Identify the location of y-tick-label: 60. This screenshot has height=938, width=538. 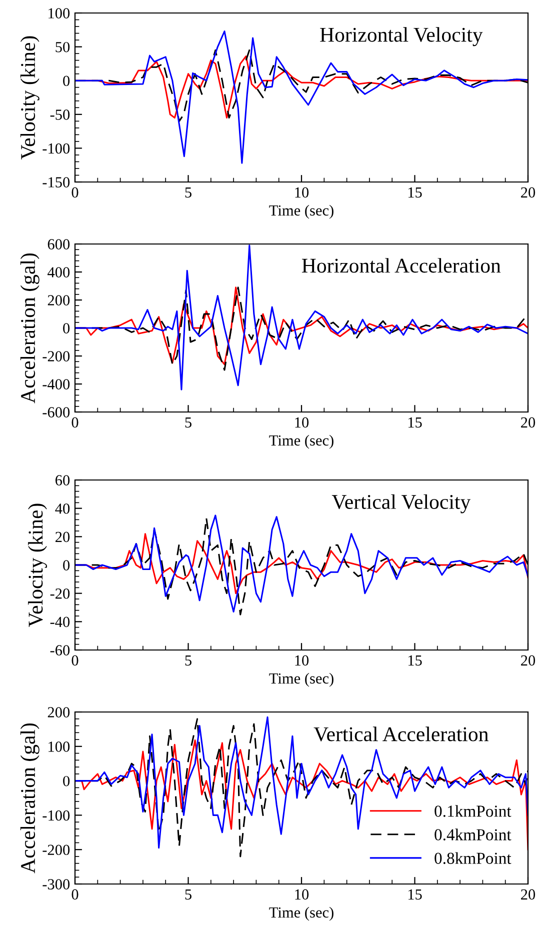
(63, 480).